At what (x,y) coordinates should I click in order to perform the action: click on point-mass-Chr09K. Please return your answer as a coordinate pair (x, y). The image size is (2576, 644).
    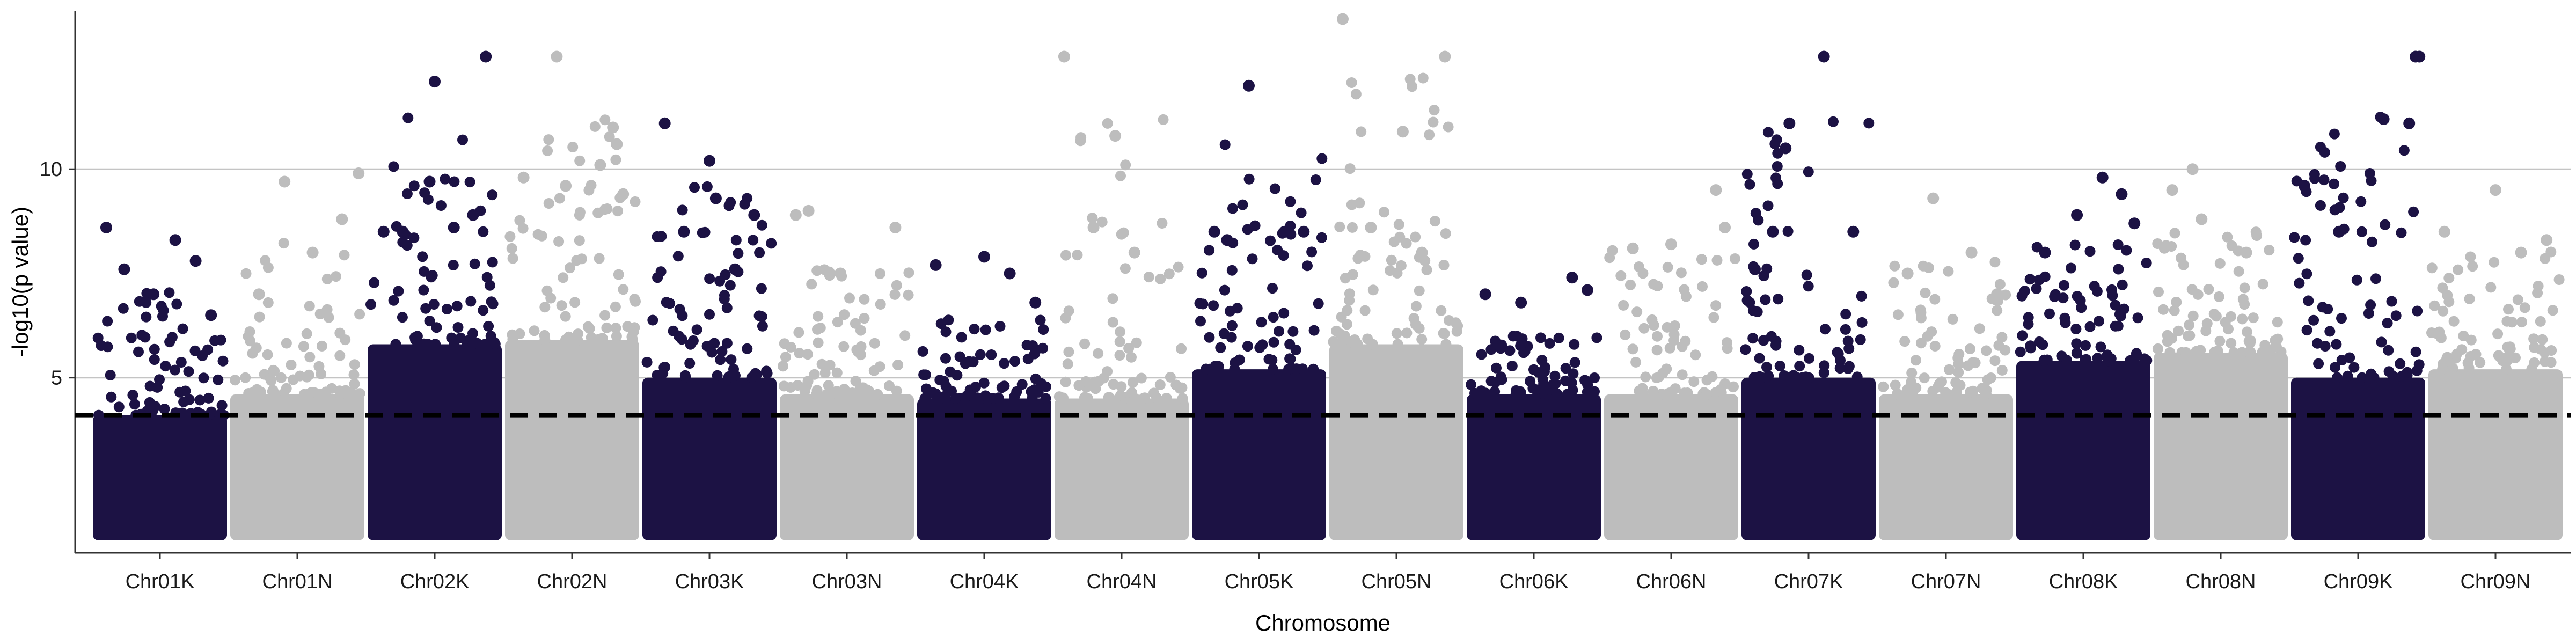
    Looking at the image, I should click on (2358, 458).